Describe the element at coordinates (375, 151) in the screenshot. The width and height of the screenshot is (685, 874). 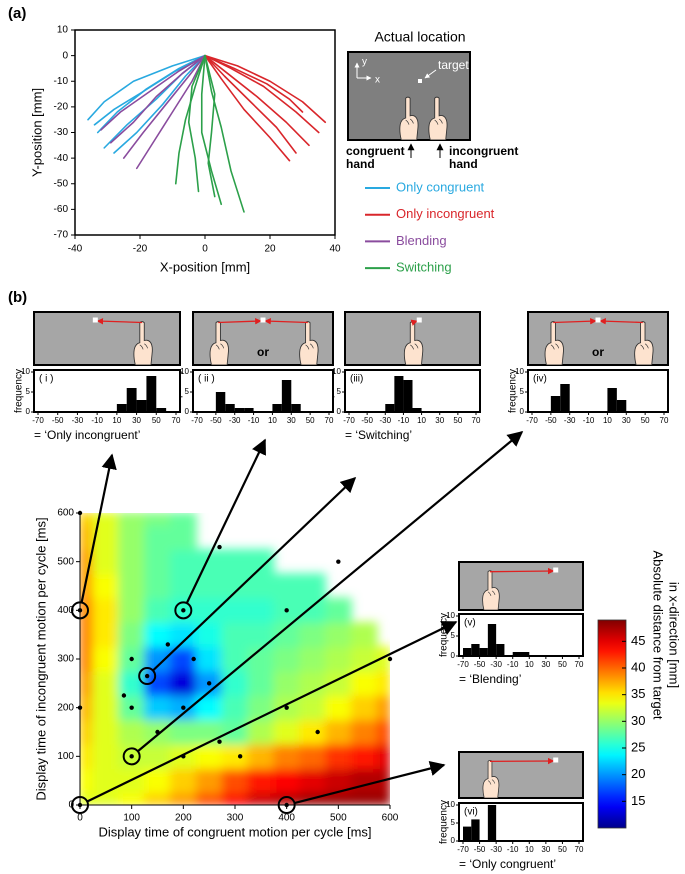
I see `hand-label: congruent` at that location.